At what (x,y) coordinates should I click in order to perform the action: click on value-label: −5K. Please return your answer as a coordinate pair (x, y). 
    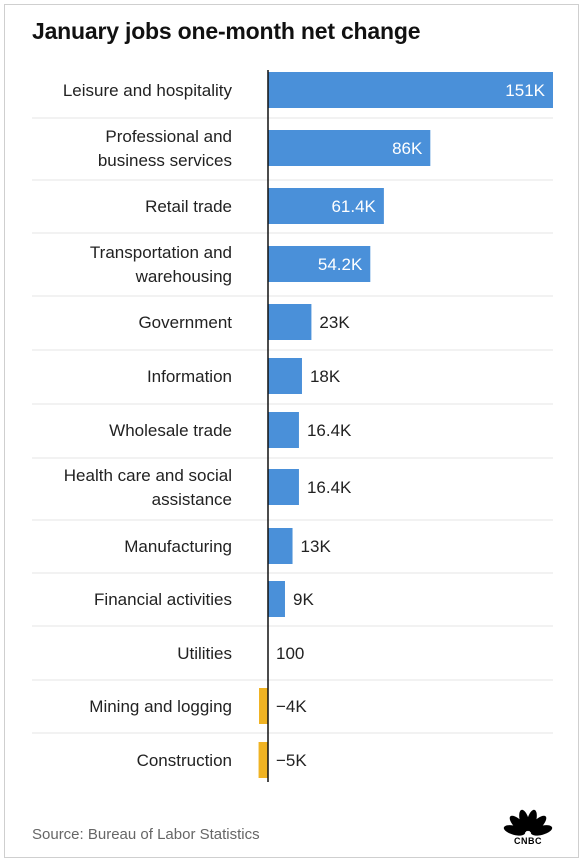
    Looking at the image, I should click on (291, 760).